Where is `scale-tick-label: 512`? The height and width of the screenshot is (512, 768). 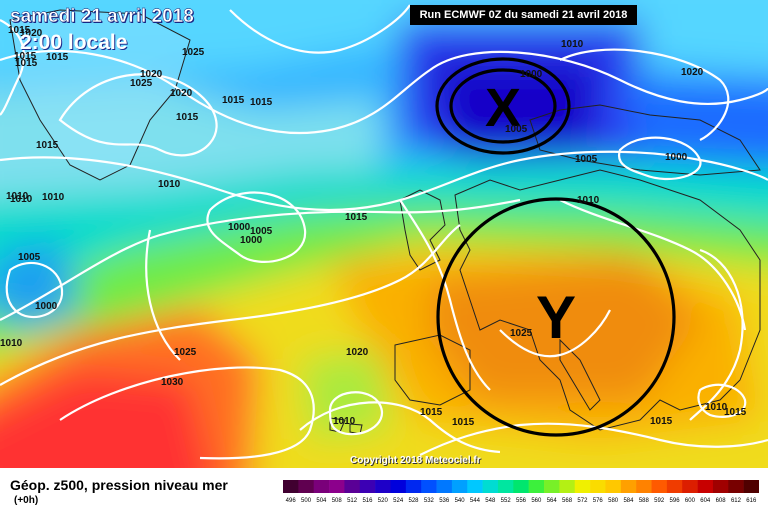 scale-tick-label: 512 is located at coordinates (352, 501).